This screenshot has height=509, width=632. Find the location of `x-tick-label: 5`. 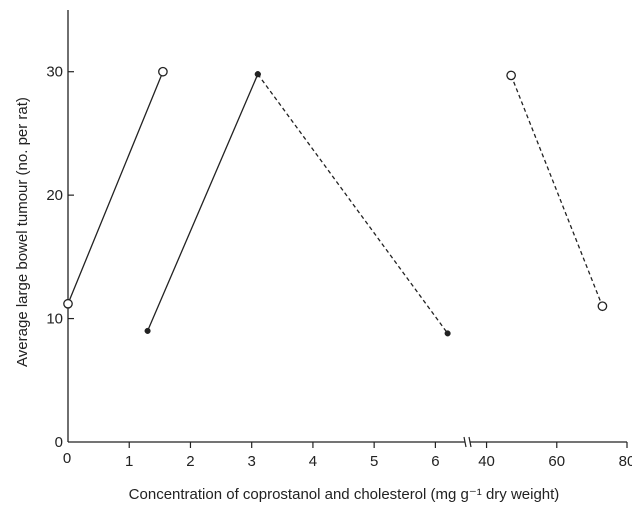

x-tick-label: 5 is located at coordinates (374, 461).